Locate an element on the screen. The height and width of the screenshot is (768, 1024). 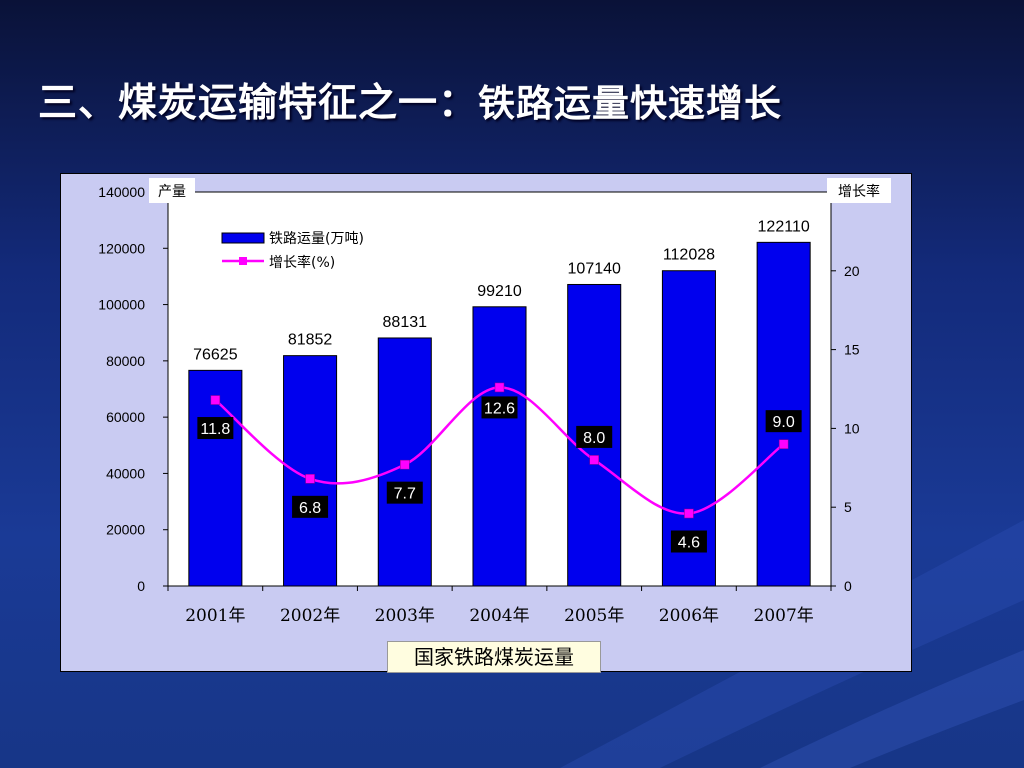
x-axis-category-label: 2006年 is located at coordinates (689, 616).